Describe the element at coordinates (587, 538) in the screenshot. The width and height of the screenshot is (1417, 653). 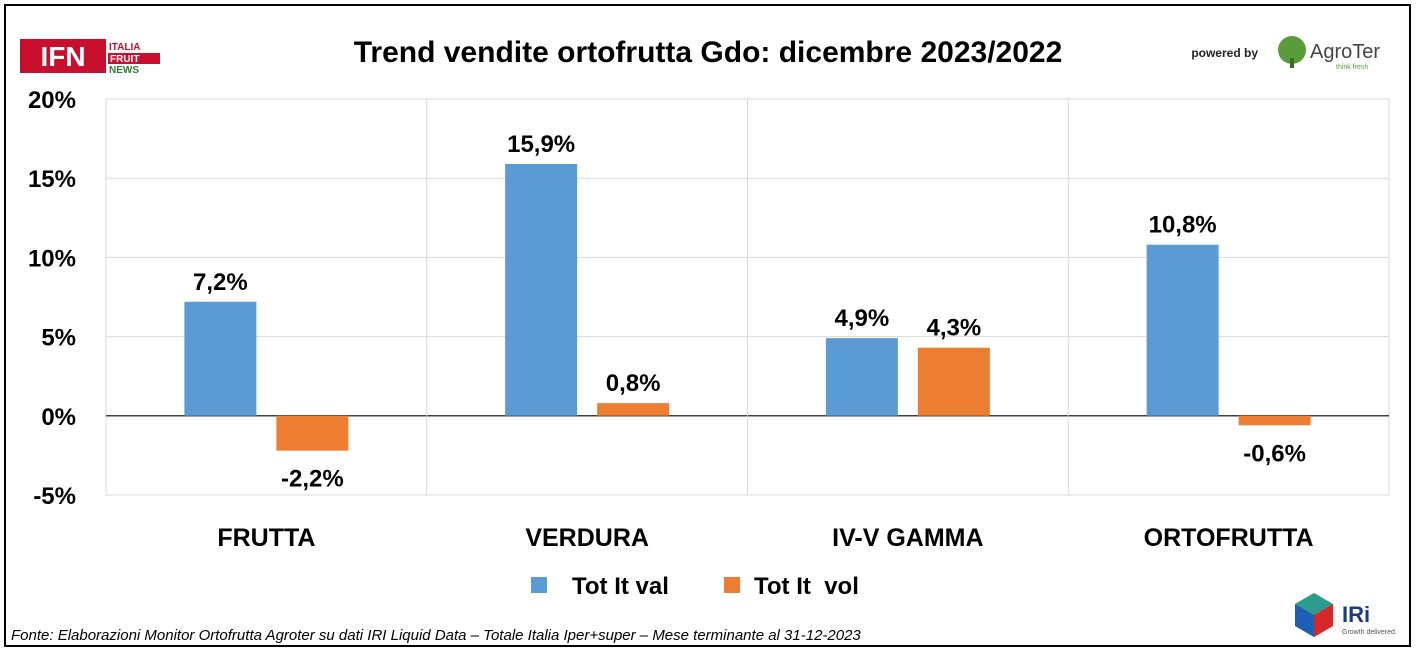
I see `x-tick-label: VERDURA` at that location.